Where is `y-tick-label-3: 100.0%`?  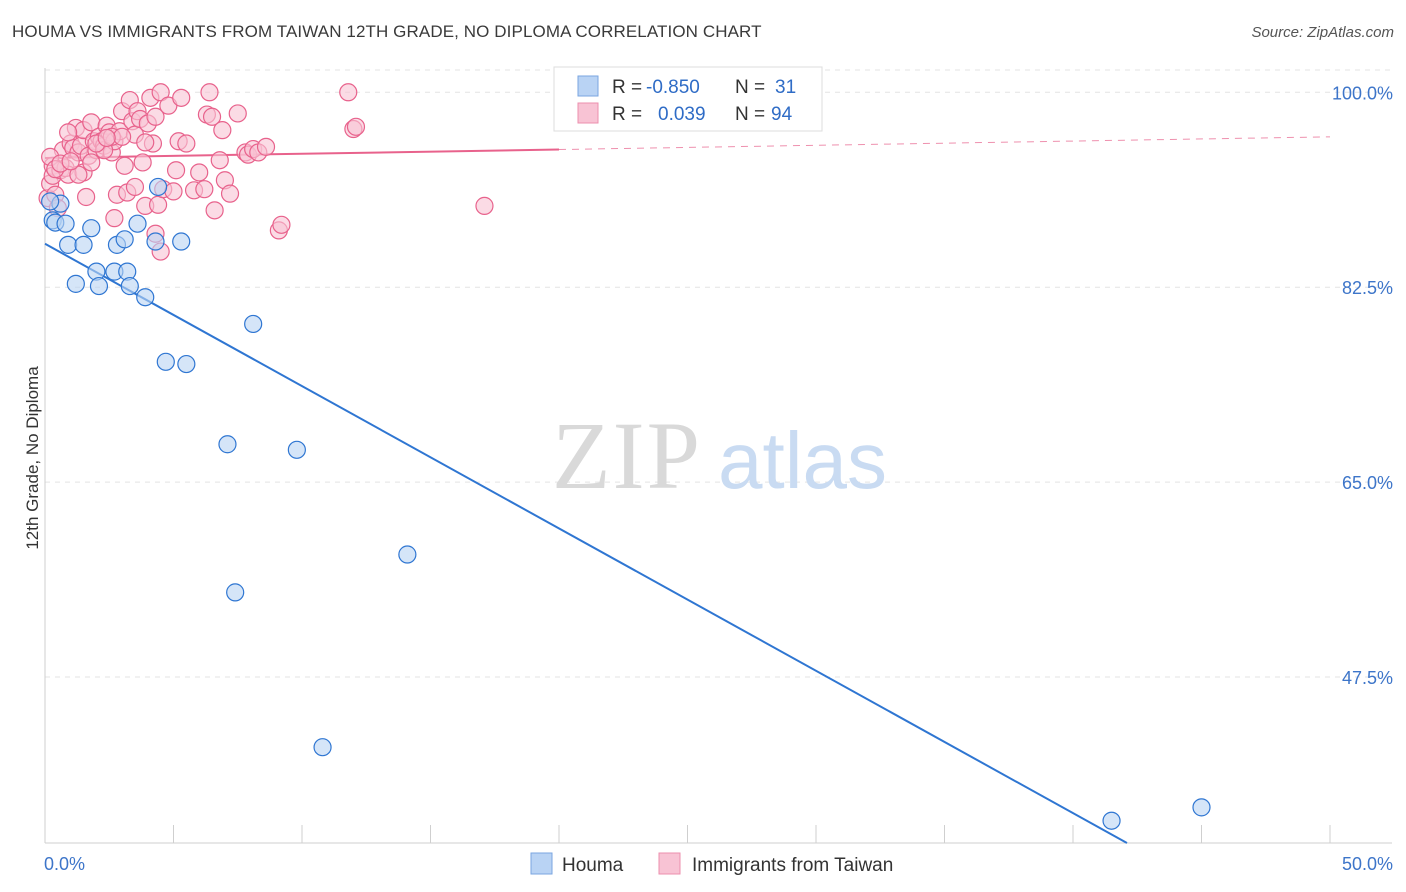 y-tick-label-3: 100.0% is located at coordinates (1362, 93).